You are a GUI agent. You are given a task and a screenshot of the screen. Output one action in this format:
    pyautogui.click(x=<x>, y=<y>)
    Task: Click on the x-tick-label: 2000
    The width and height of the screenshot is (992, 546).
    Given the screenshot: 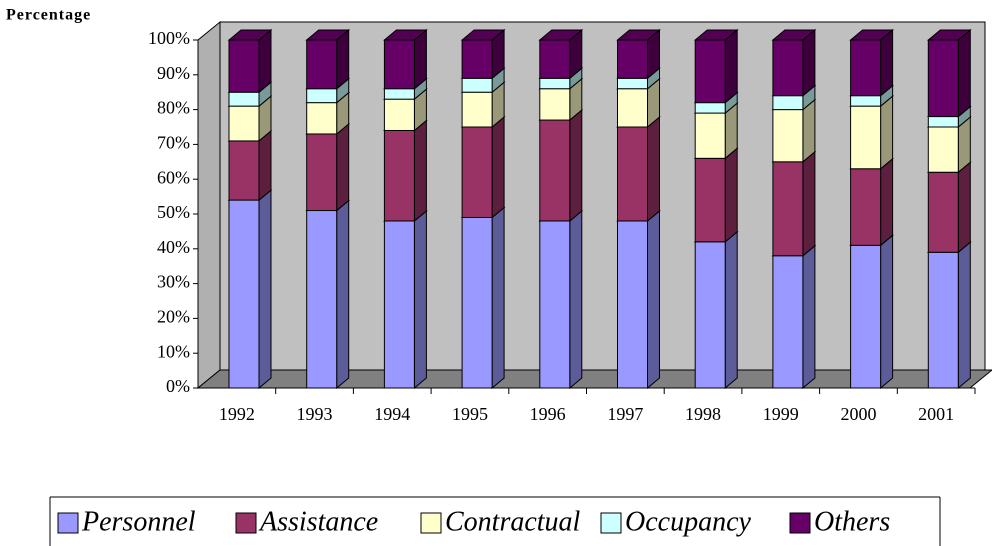 What is the action you would take?
    pyautogui.click(x=858, y=414)
    